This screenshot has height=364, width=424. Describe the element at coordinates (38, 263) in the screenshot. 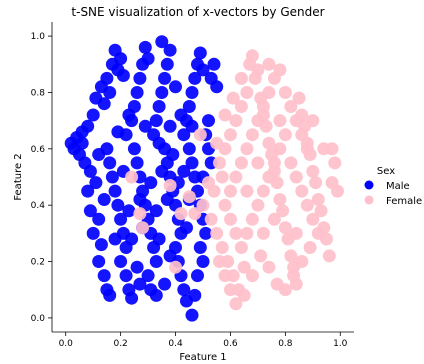

I see `y-tick-label: 0.2` at that location.